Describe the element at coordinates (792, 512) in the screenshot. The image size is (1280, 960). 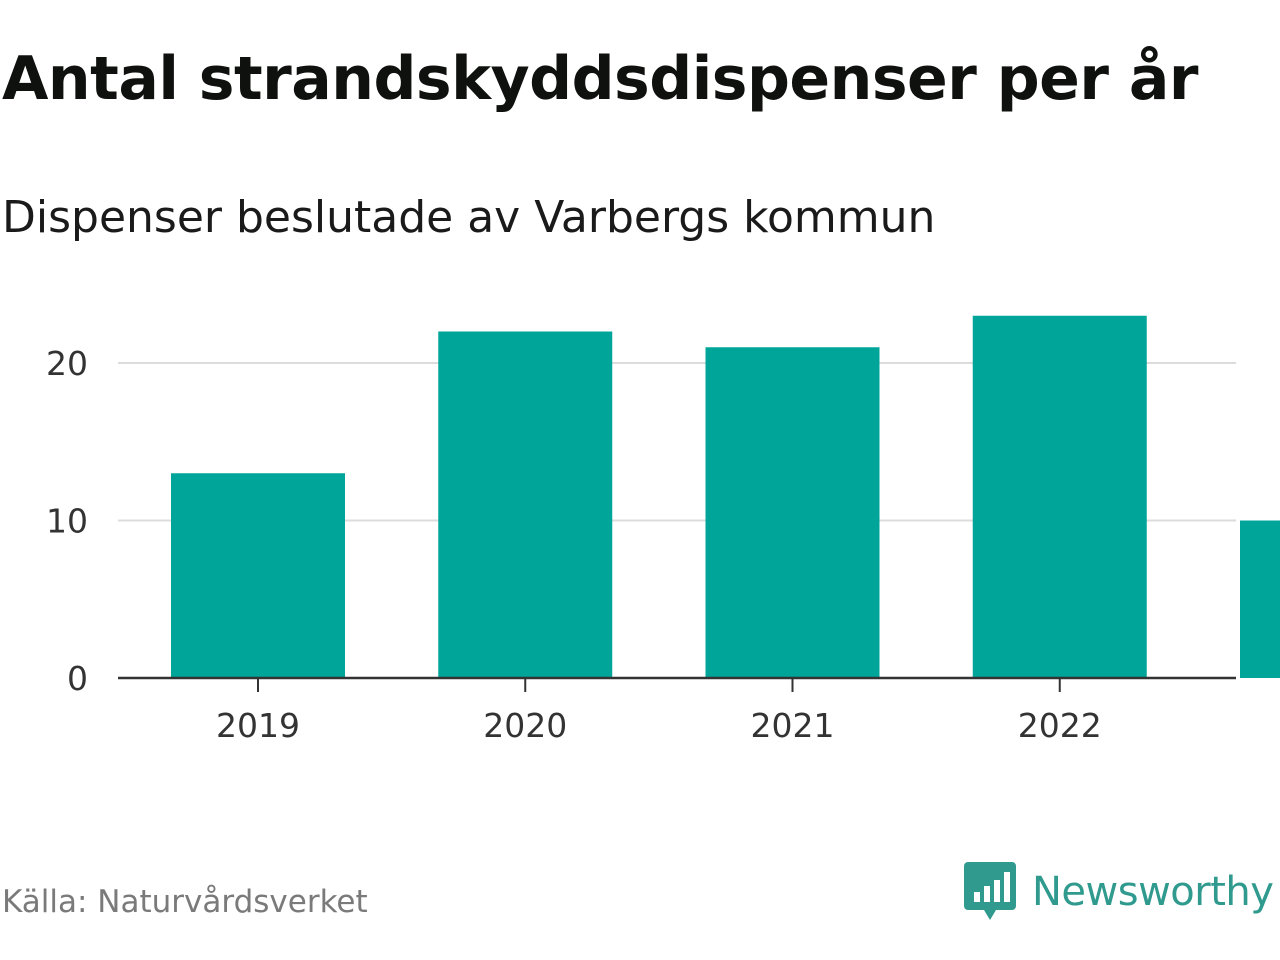
I see `bar-2021` at that location.